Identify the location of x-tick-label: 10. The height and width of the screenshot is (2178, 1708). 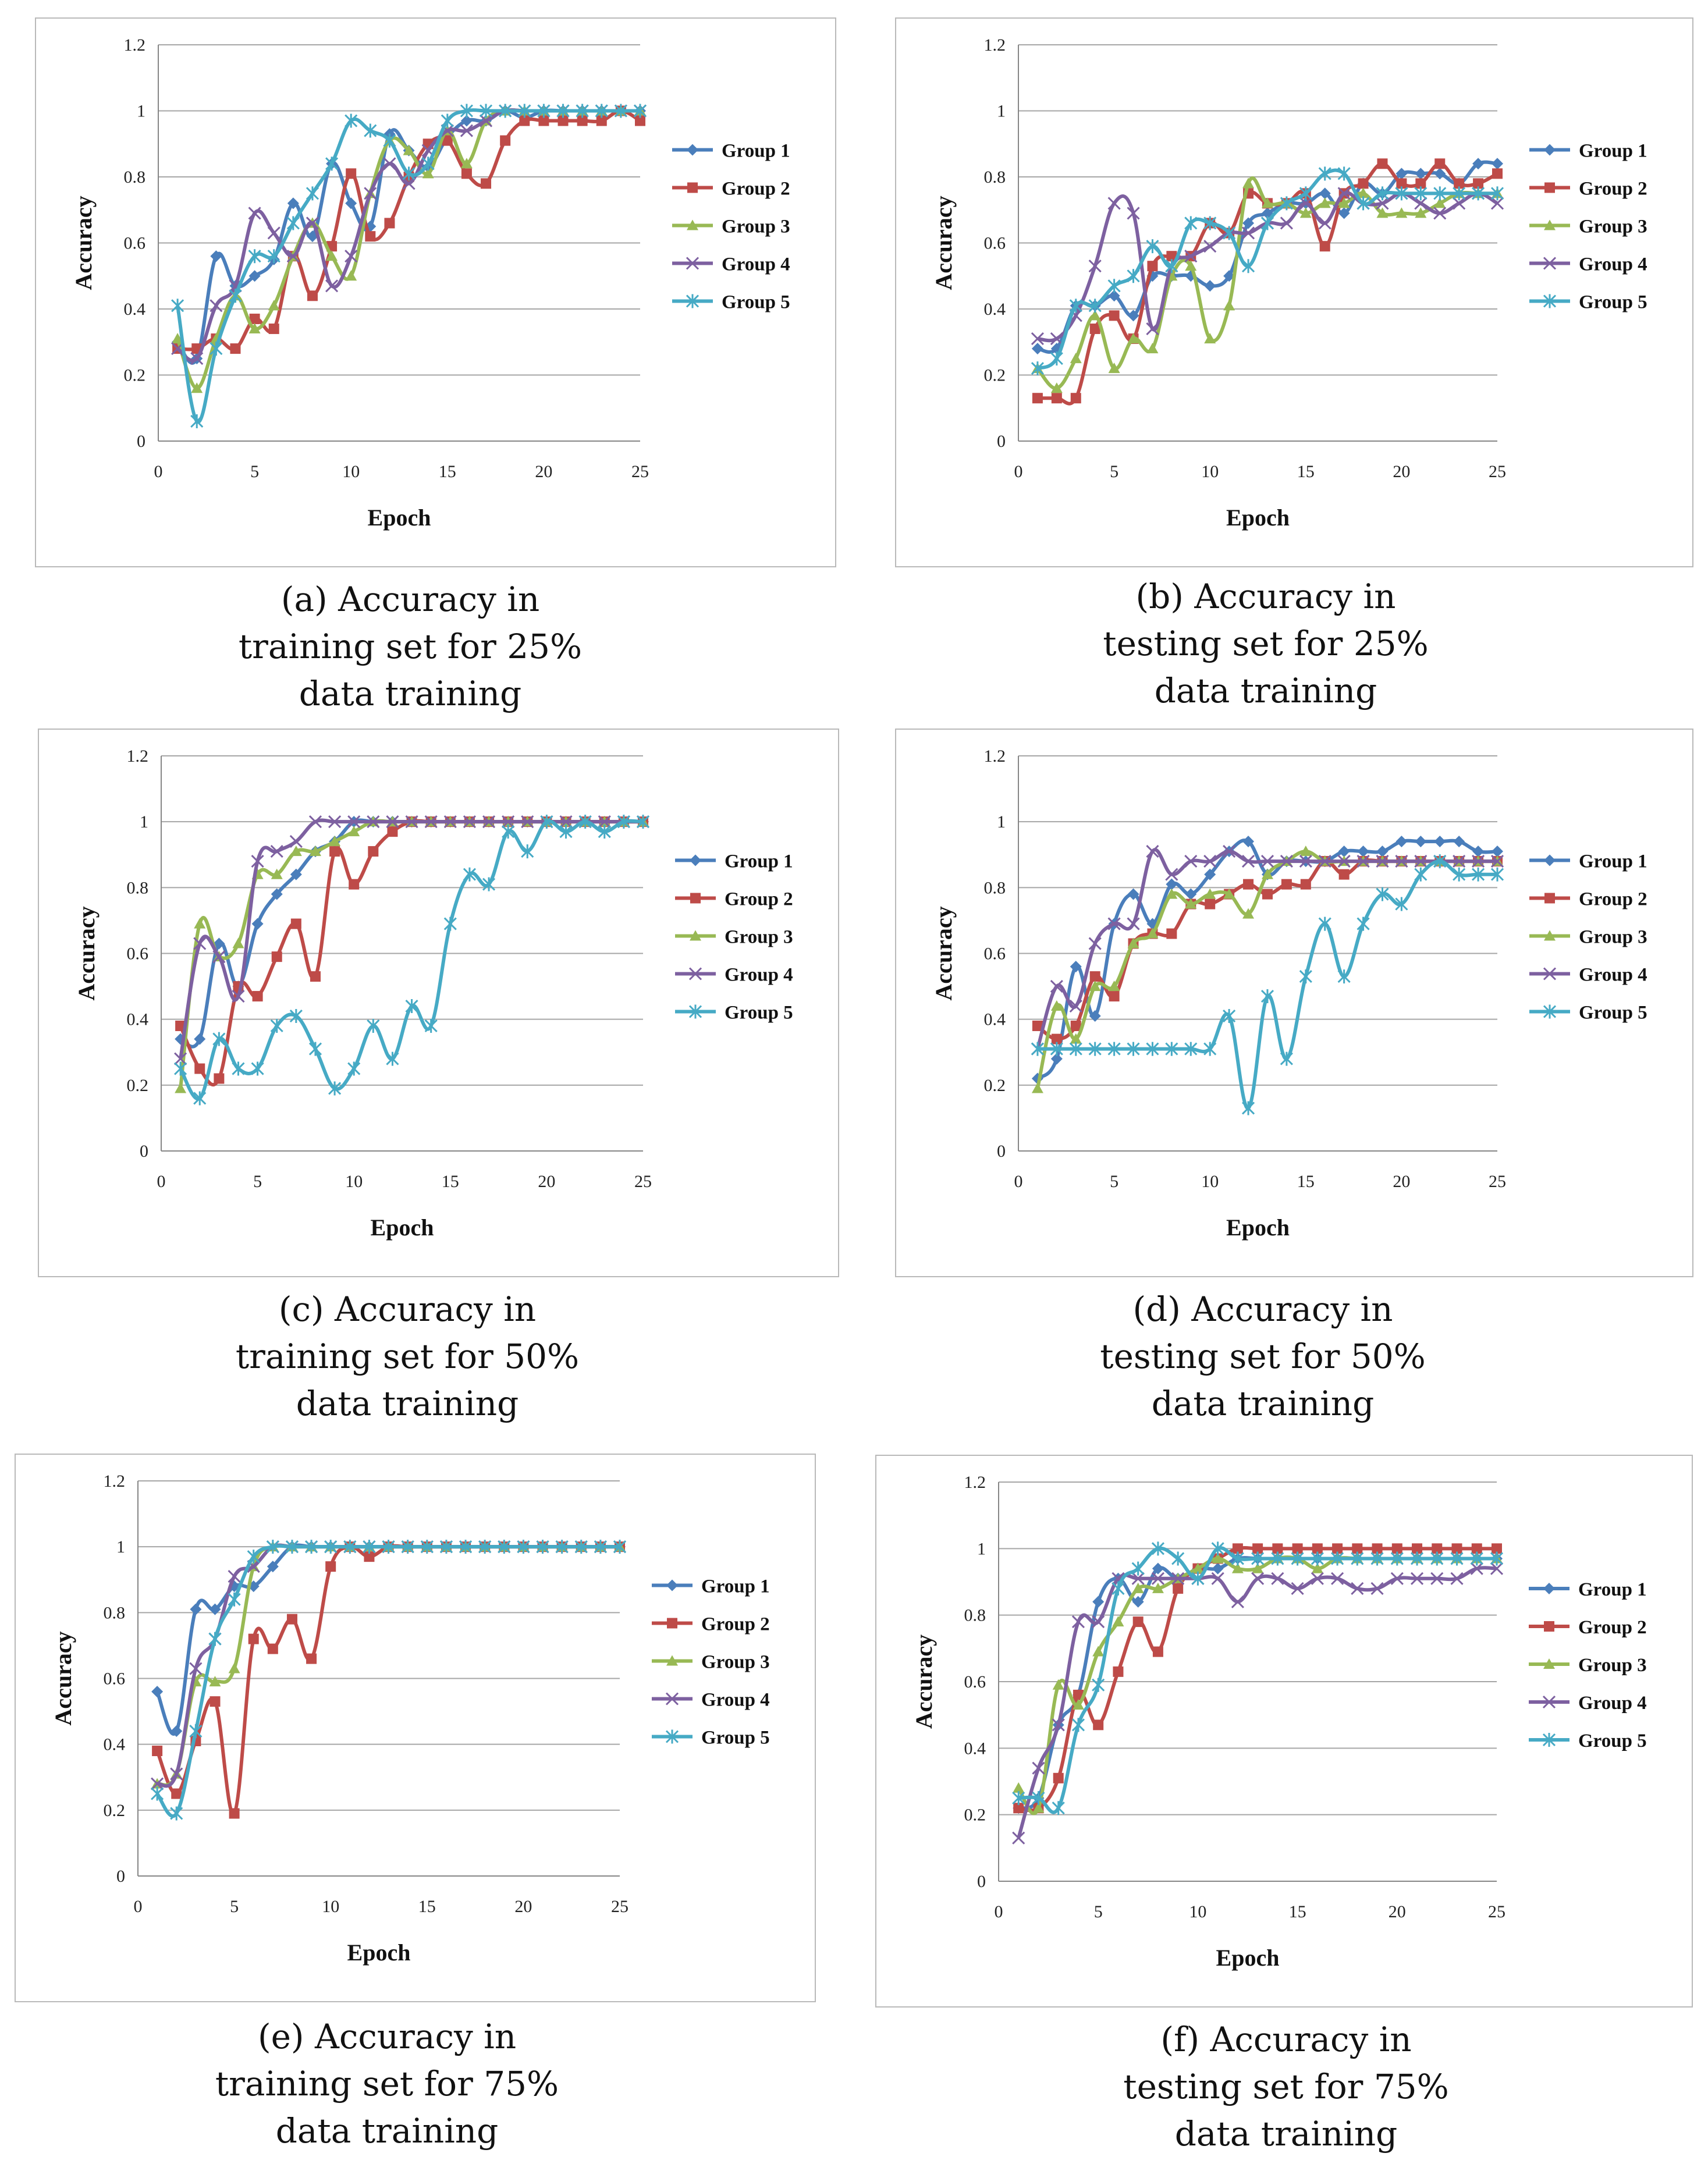
(1210, 1181).